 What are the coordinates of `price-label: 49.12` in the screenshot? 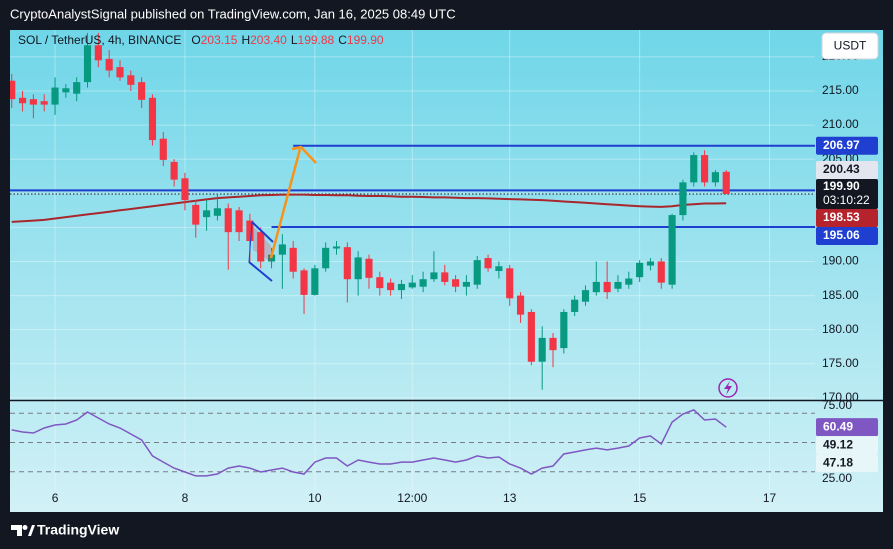 It's located at (838, 444).